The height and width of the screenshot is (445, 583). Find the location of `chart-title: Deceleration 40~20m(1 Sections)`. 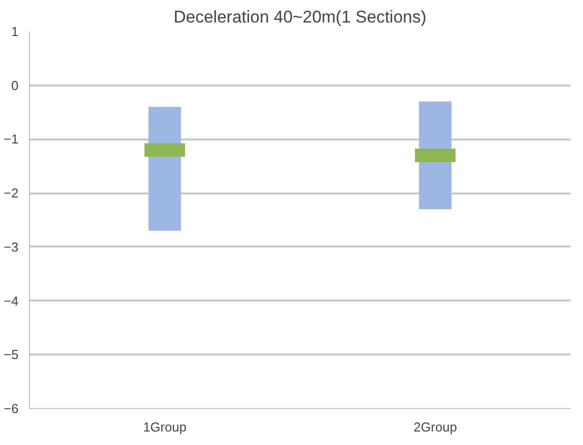

chart-title: Deceleration 40~20m(1 Sections) is located at coordinates (300, 17).